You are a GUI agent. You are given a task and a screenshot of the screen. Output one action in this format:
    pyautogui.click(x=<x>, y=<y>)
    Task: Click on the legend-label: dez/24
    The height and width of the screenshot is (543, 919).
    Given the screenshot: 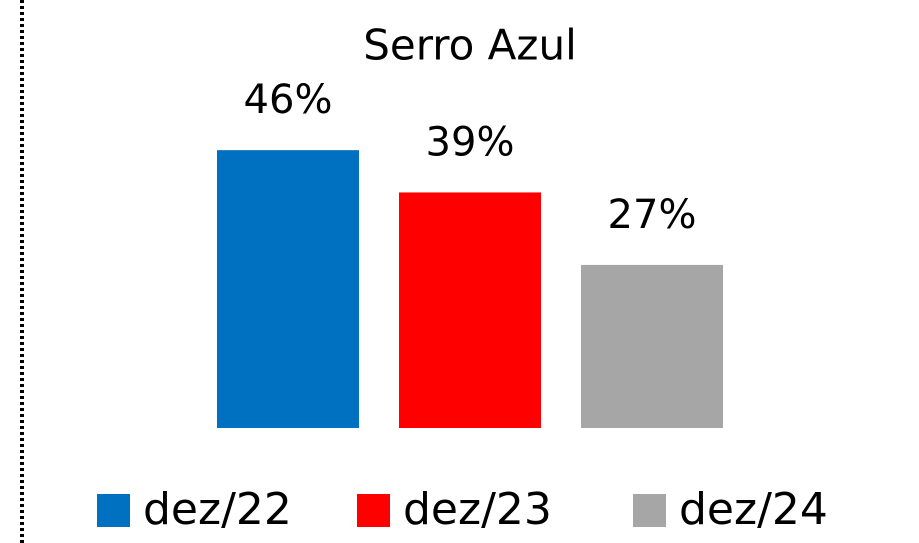 What is the action you would take?
    pyautogui.click(x=753, y=509)
    